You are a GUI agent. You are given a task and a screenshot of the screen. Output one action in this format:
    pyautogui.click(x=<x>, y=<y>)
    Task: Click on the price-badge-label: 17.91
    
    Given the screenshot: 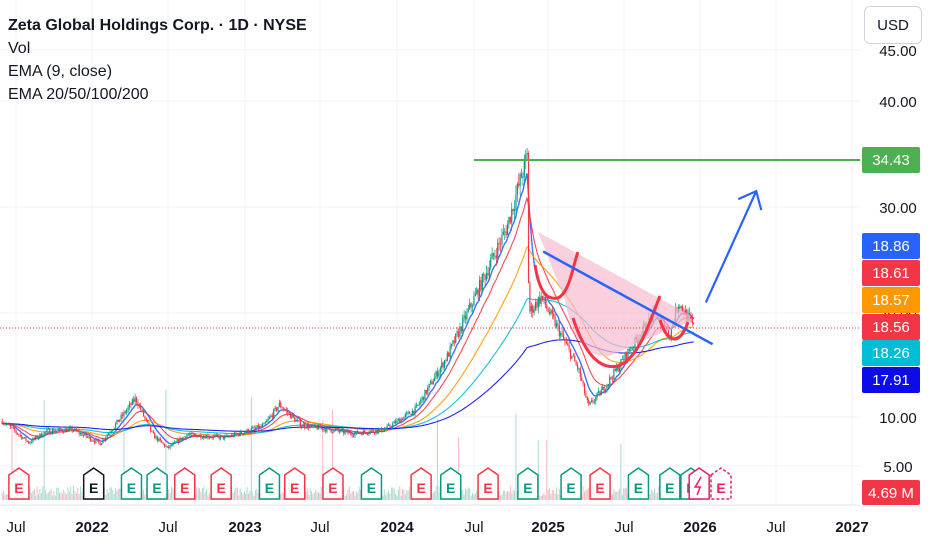 What is the action you would take?
    pyautogui.click(x=891, y=380)
    